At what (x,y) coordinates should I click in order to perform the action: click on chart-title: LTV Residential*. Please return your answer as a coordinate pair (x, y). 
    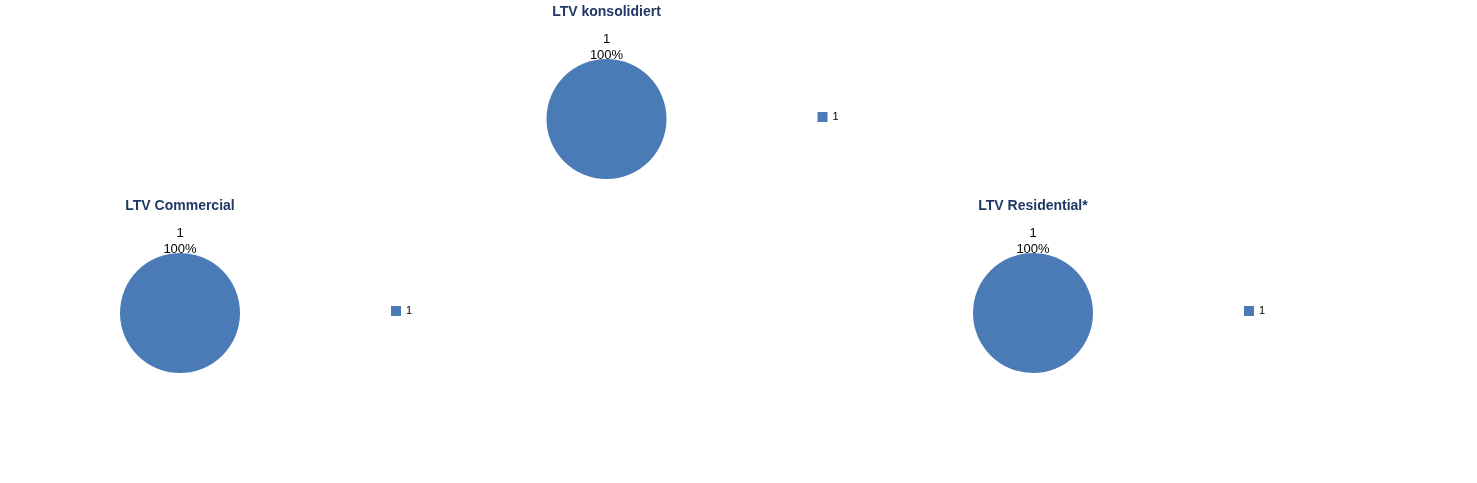
    Looking at the image, I should click on (1033, 205).